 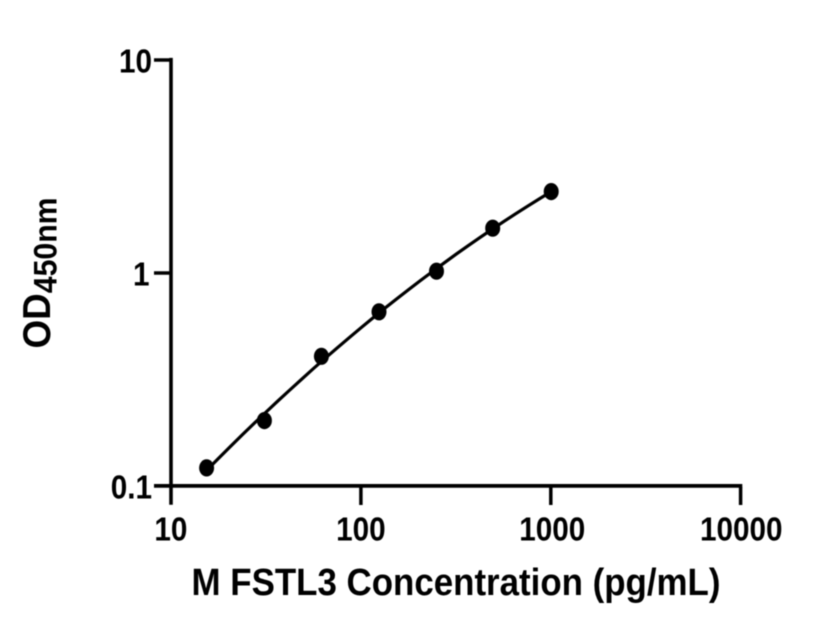 I want to click on svg-text: 10000, so click(x=741, y=529).